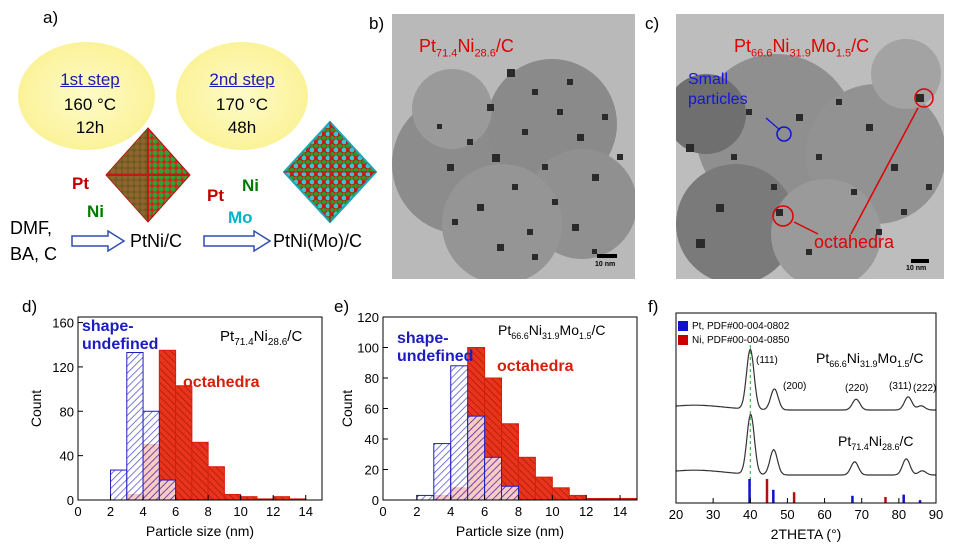 This screenshot has width=960, height=550. I want to click on tem-ptni-title: Pt71.4Ni28.6/C, so click(466, 48).